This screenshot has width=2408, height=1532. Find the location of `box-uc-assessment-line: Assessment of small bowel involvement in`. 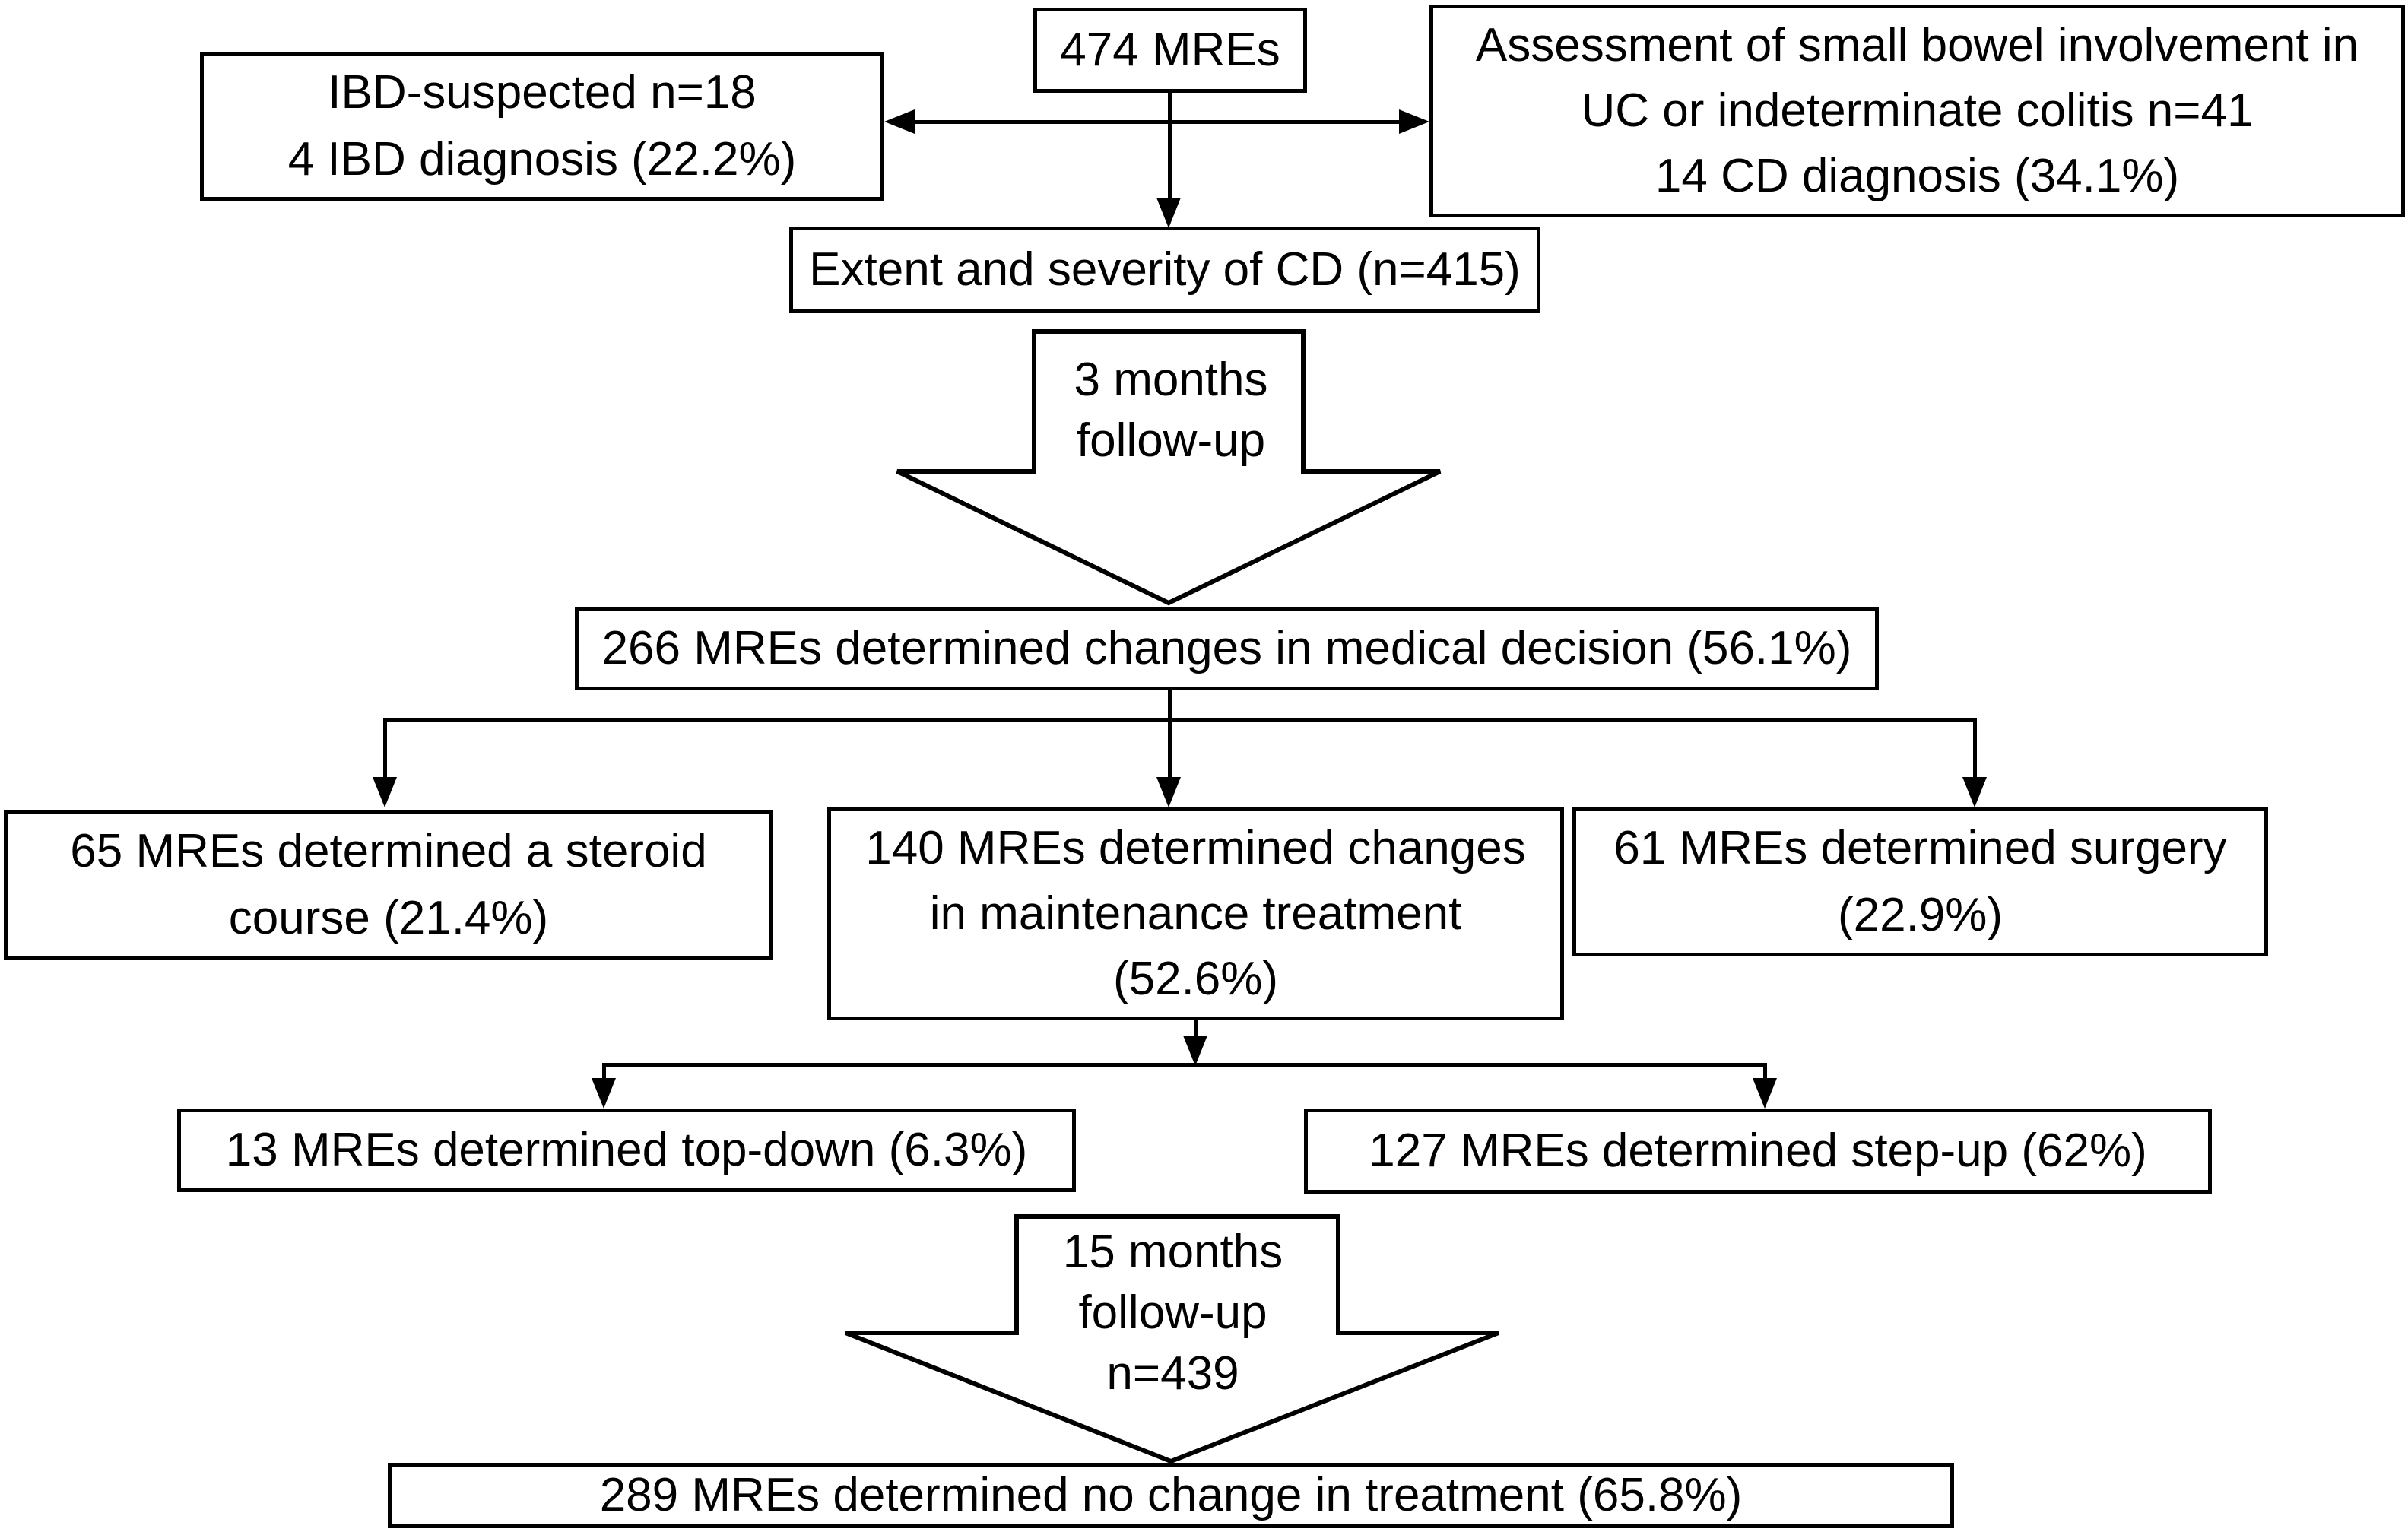

box-uc-assessment-line: Assessment of small bowel involvement in is located at coordinates (1917, 45).